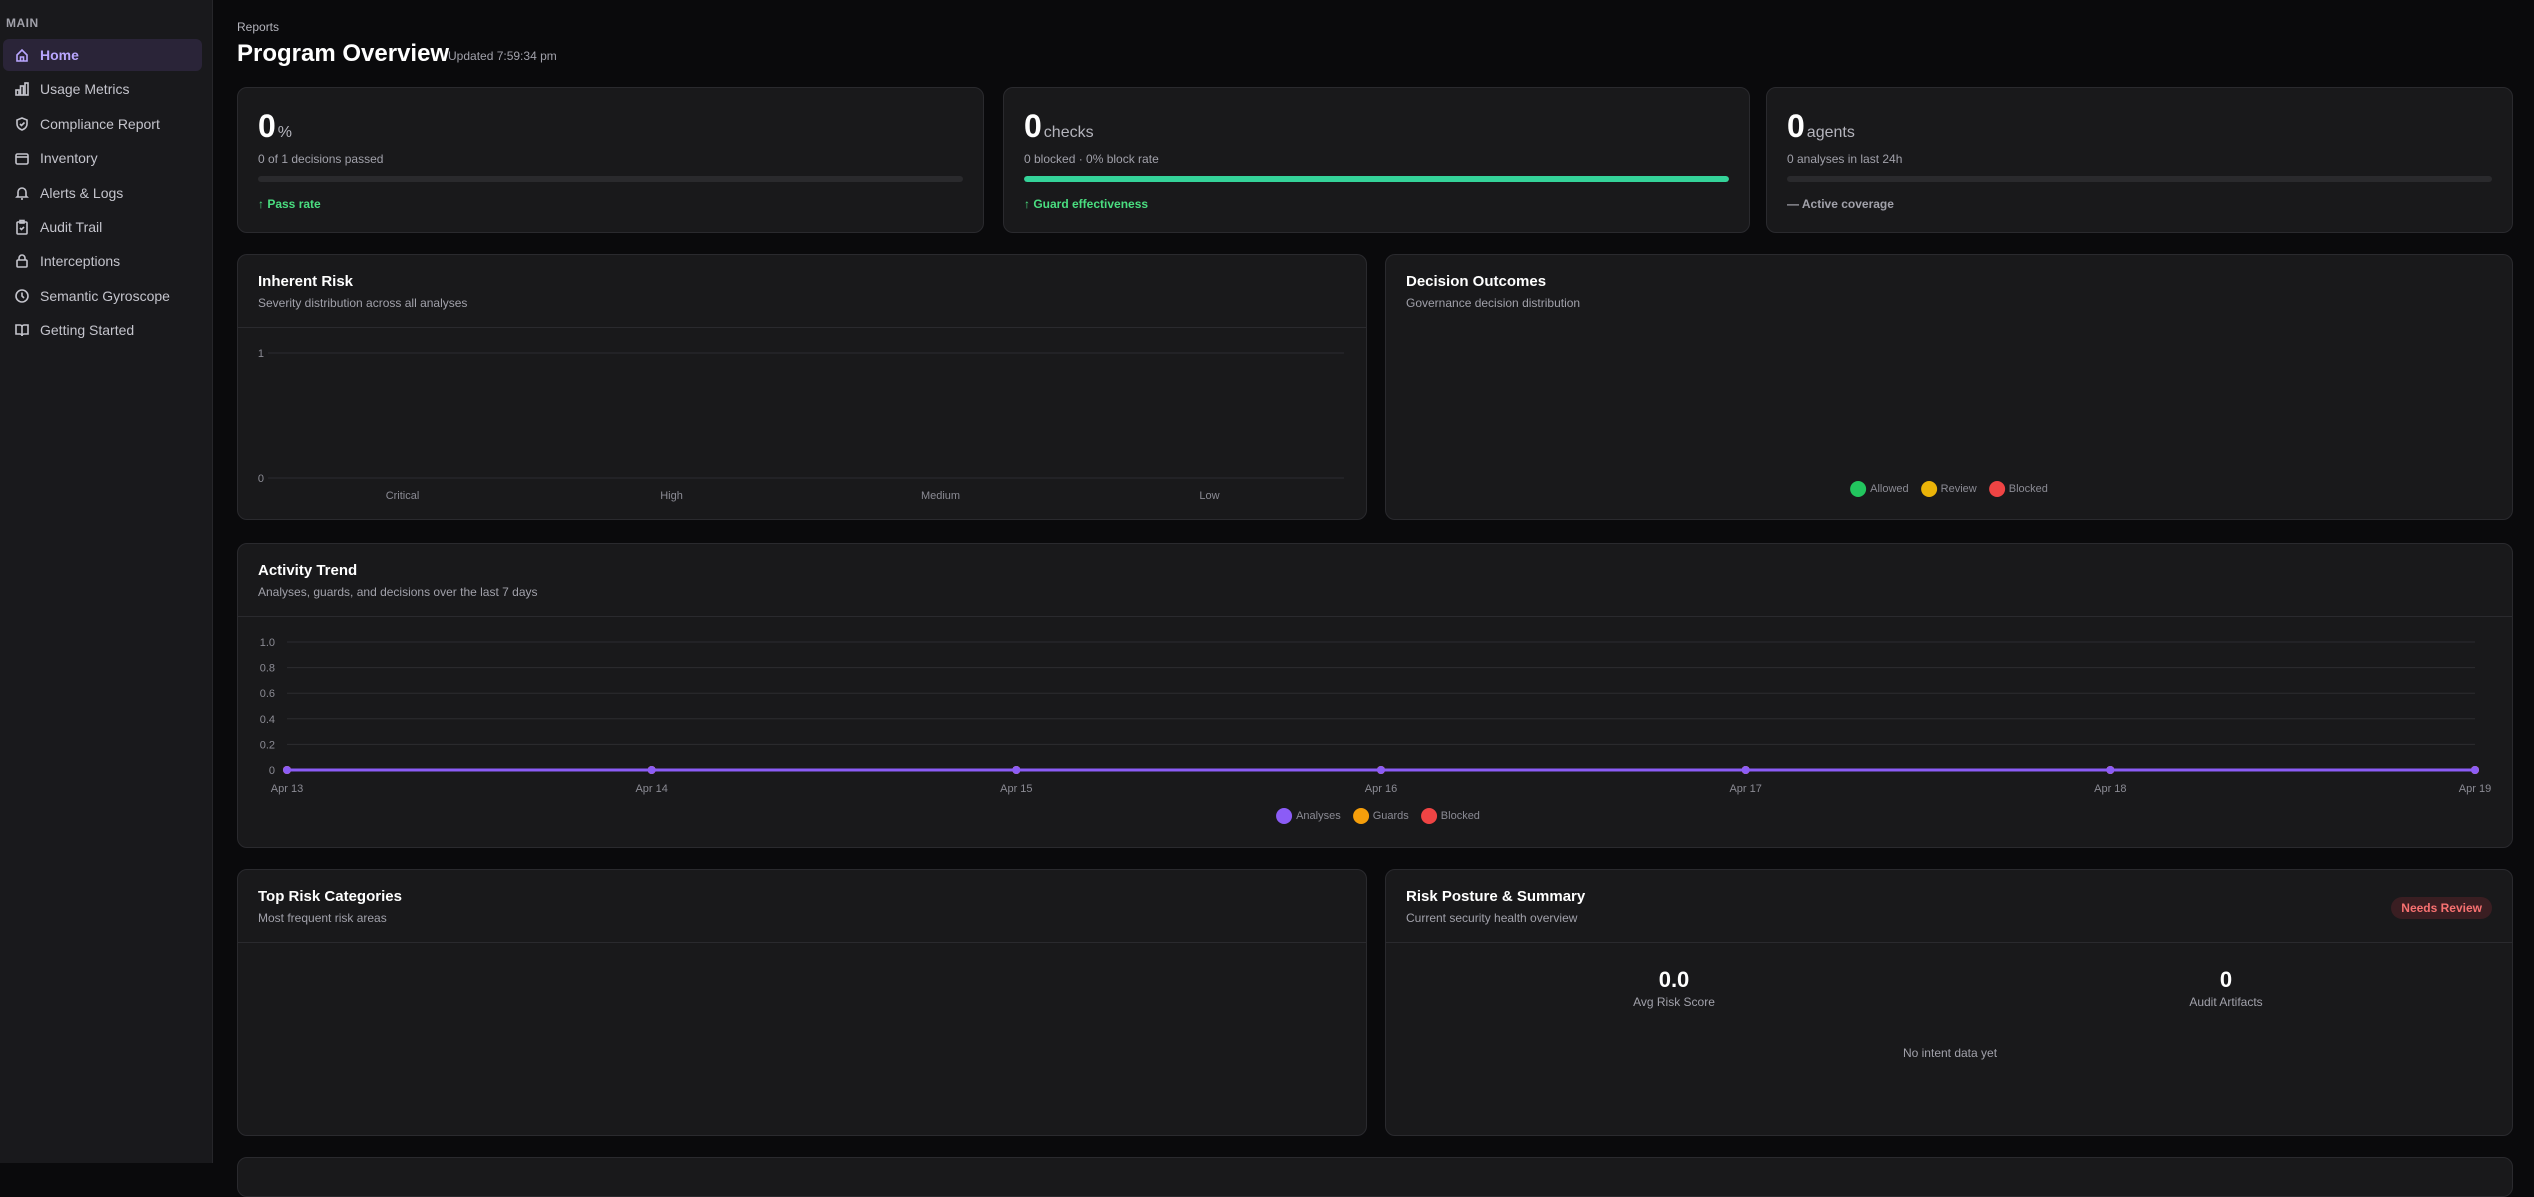 The width and height of the screenshot is (2534, 1197). What do you see at coordinates (308, 570) in the screenshot?
I see `card-title: Activity Trend` at bounding box center [308, 570].